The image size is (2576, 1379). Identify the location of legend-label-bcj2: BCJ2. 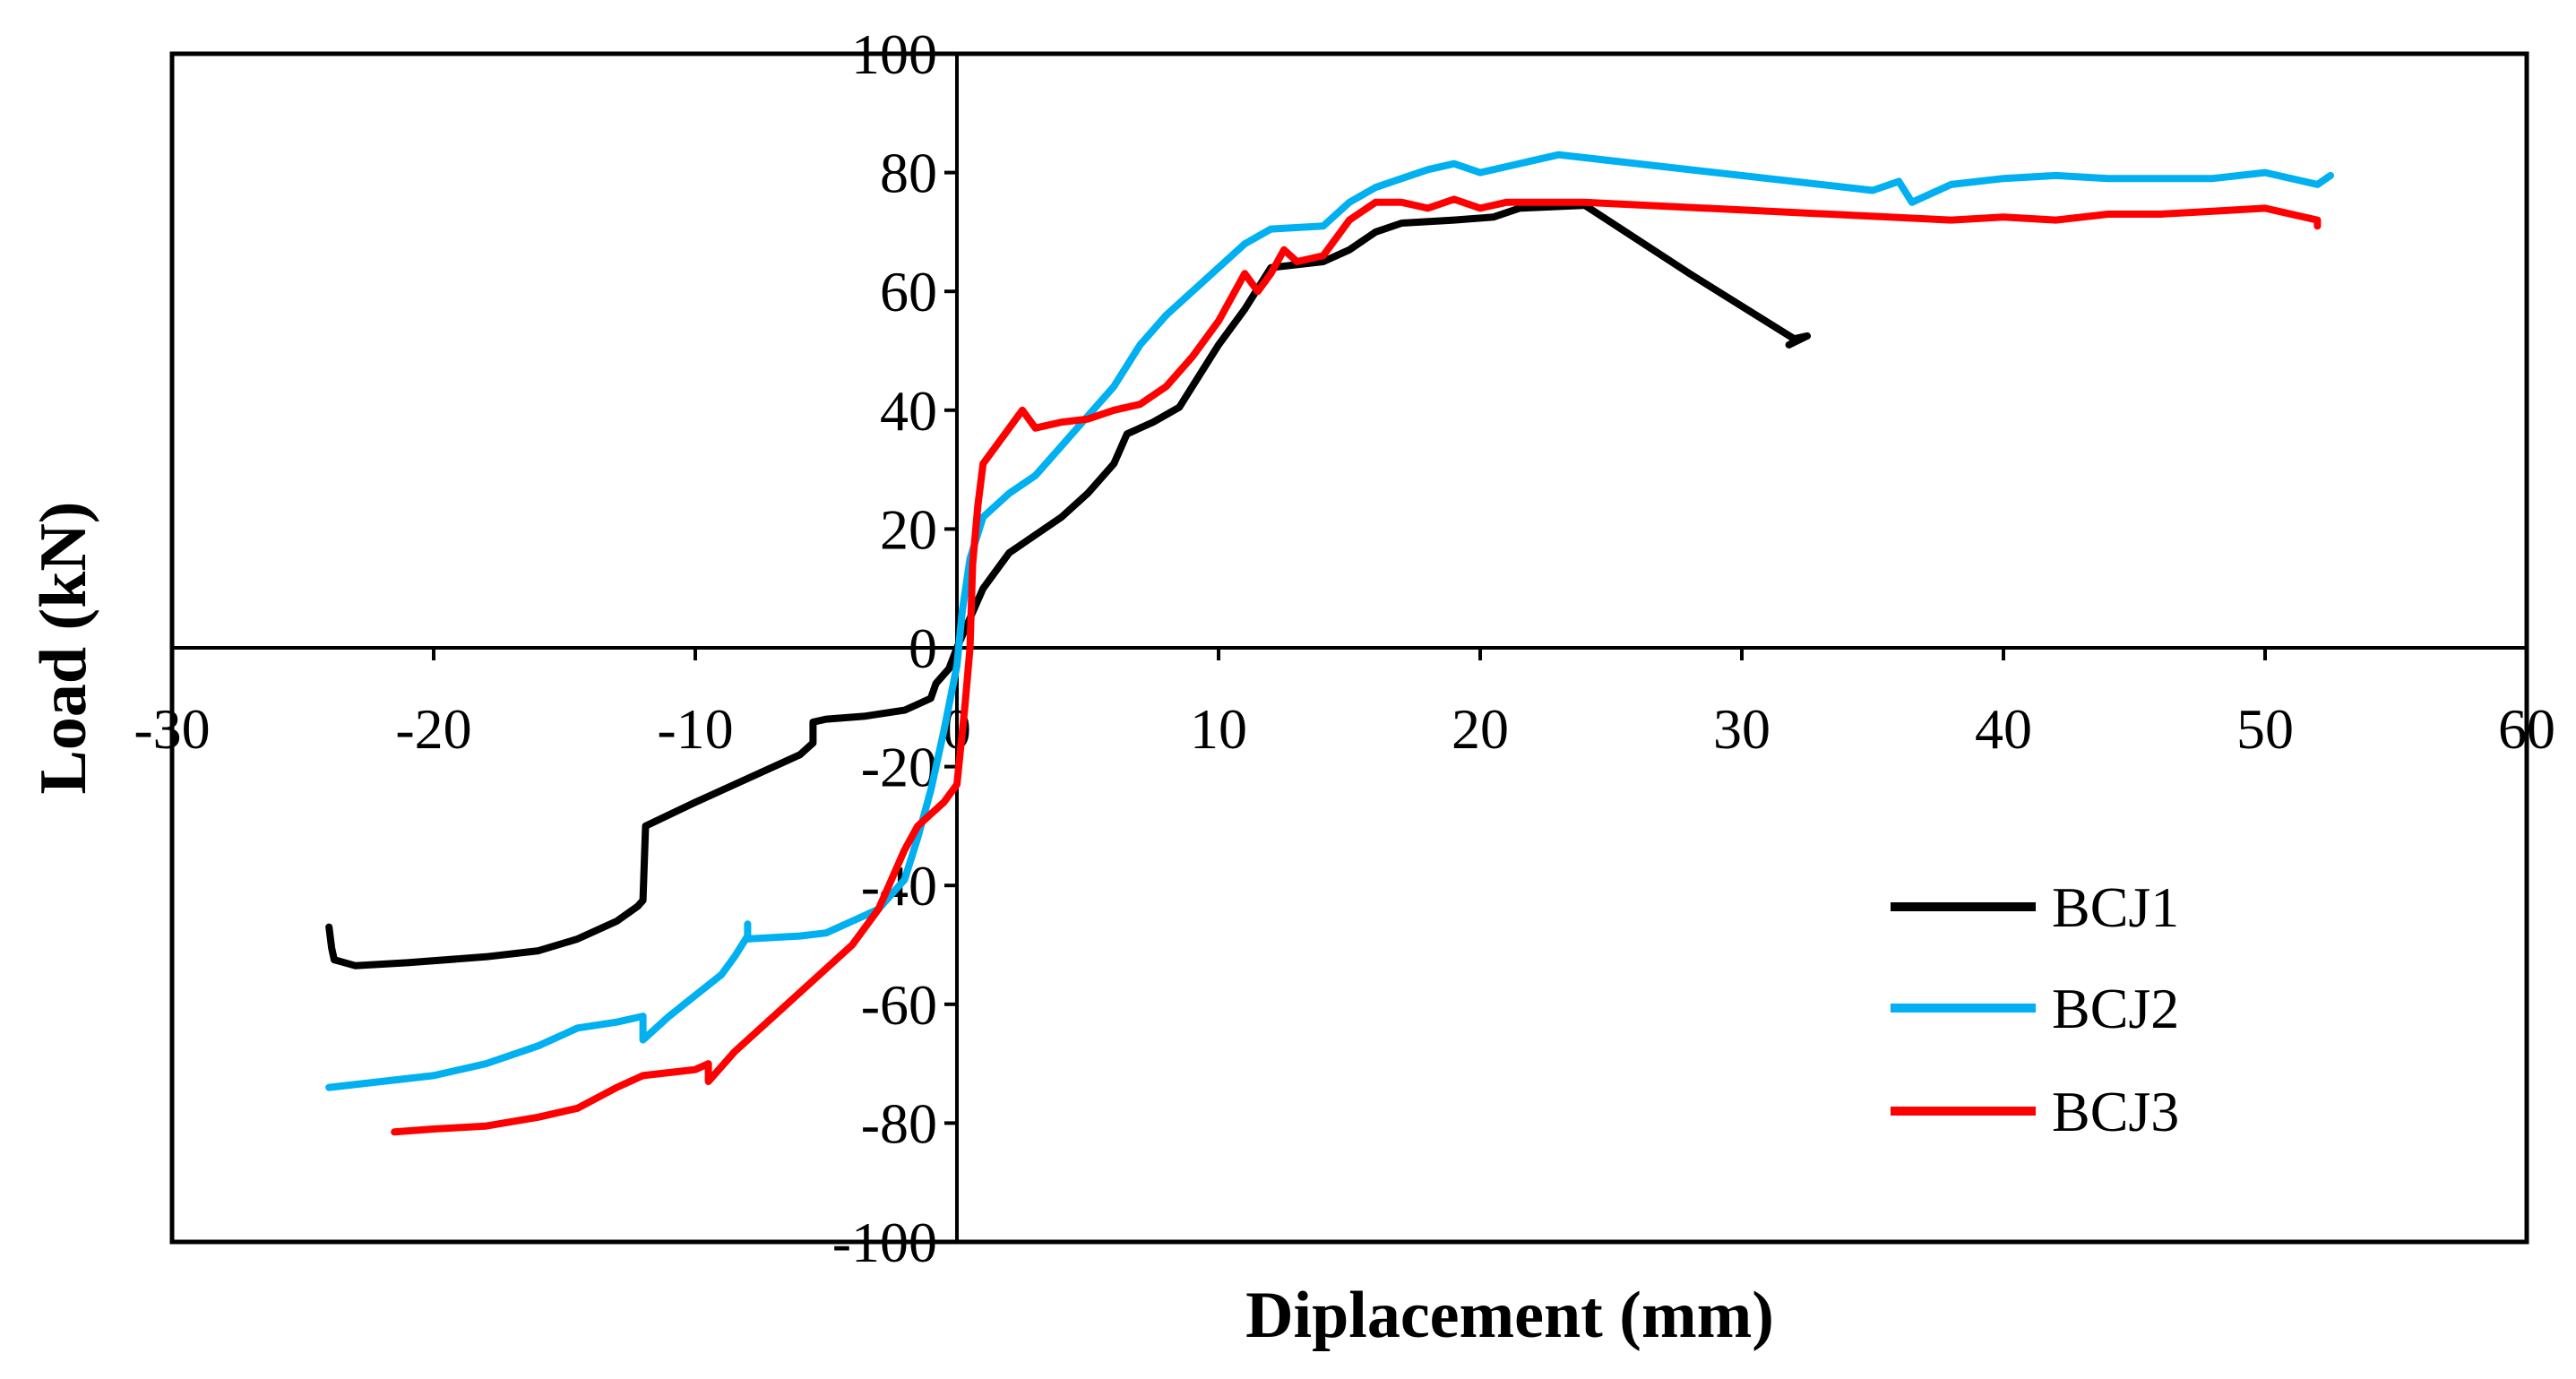
(2115, 1008).